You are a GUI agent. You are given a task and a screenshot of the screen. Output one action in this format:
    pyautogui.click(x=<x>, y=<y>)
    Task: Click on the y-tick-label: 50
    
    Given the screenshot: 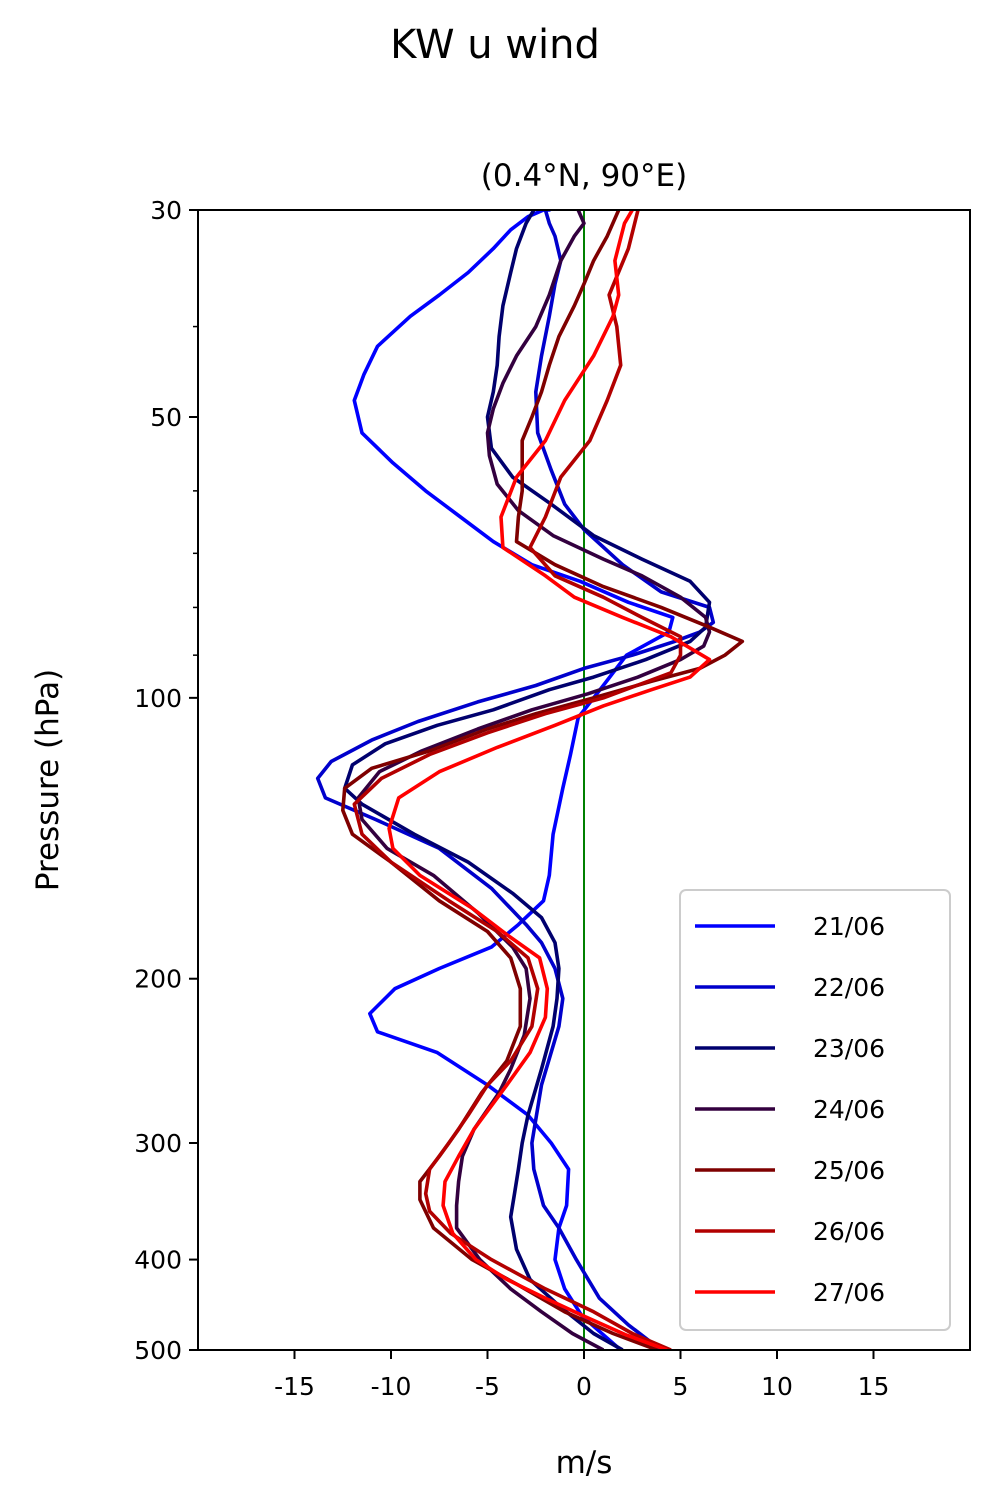 What is the action you would take?
    pyautogui.click(x=166, y=417)
    